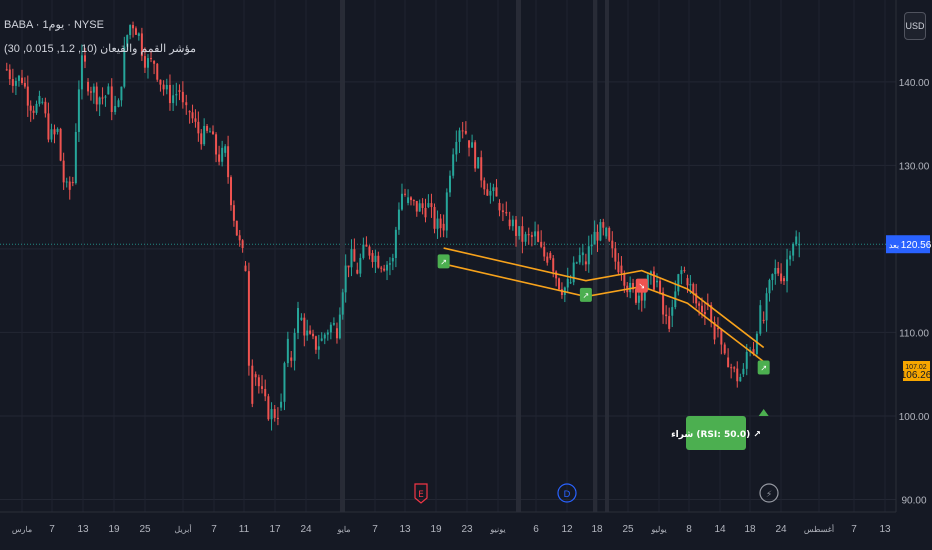 The width and height of the screenshot is (932, 550). What do you see at coordinates (914, 417) in the screenshot?
I see `price-tick-label: 100.00` at bounding box center [914, 417].